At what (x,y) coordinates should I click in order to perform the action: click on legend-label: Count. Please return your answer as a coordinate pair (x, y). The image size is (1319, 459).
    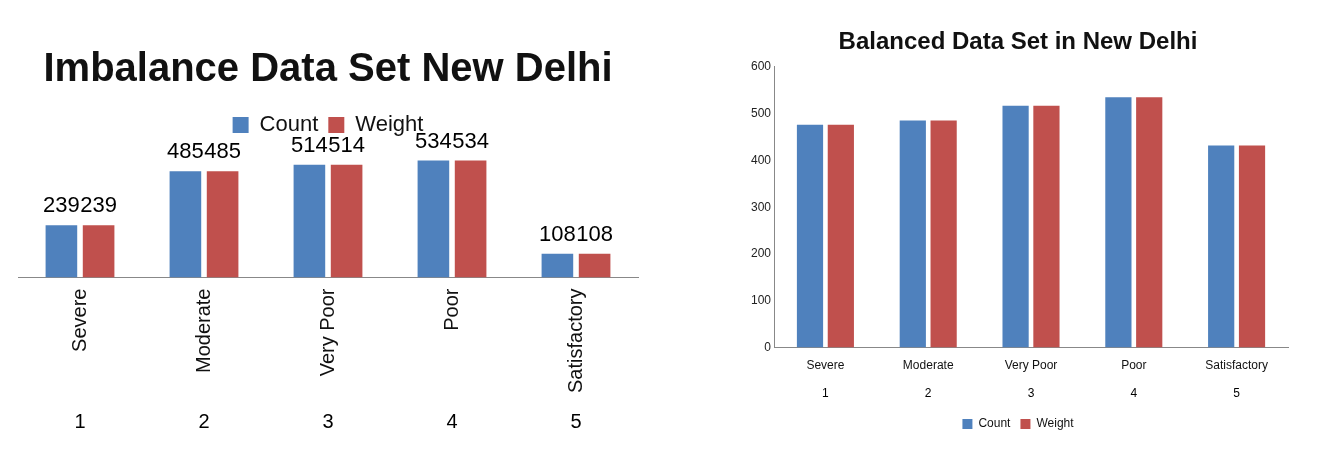
    Looking at the image, I should click on (995, 423).